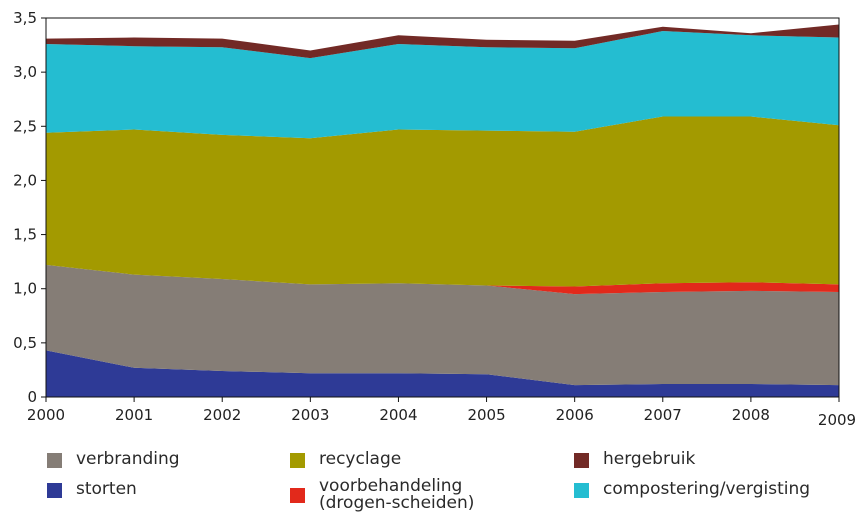 The width and height of the screenshot is (859, 516). Describe the element at coordinates (25, 180) in the screenshot. I see `y-tick-label: 2,0` at that location.